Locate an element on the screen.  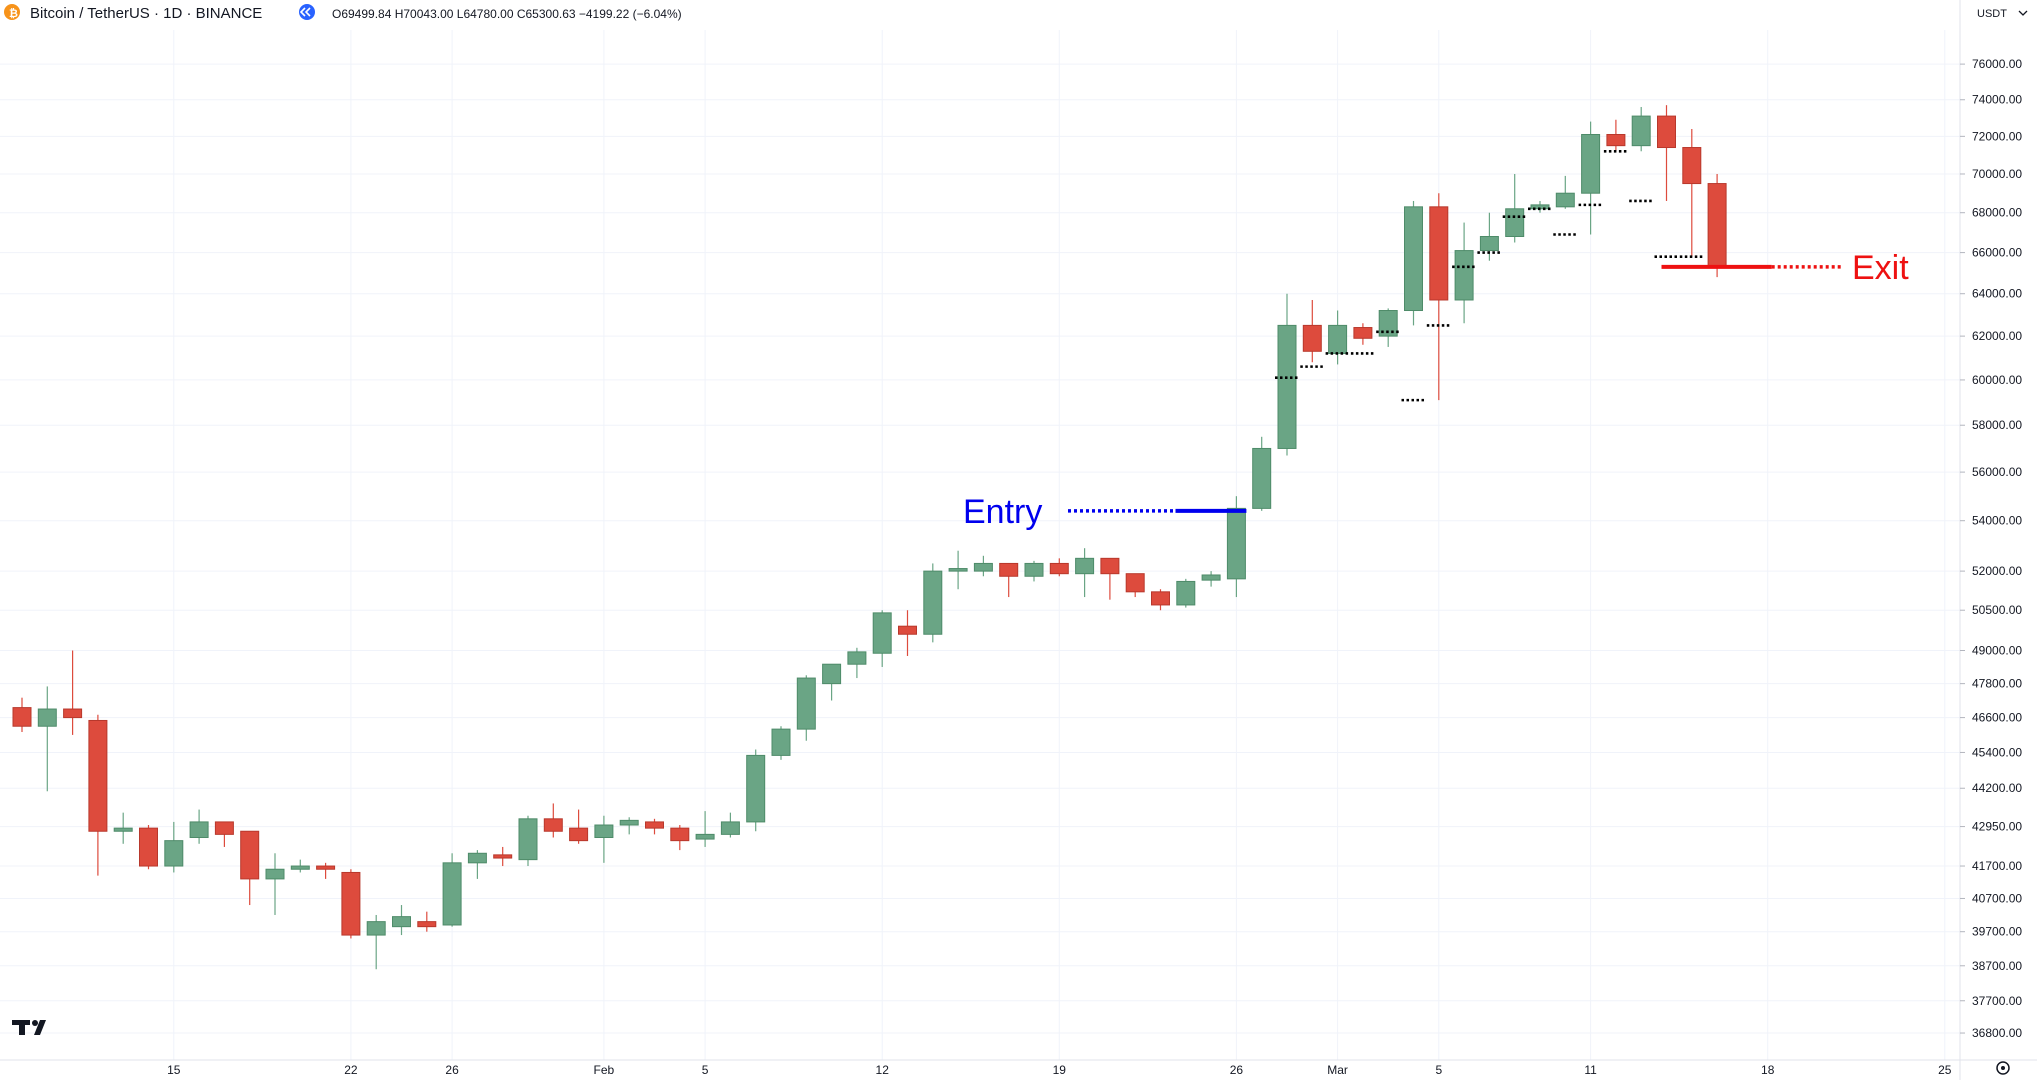
currency-label: USDT is located at coordinates (1992, 14).